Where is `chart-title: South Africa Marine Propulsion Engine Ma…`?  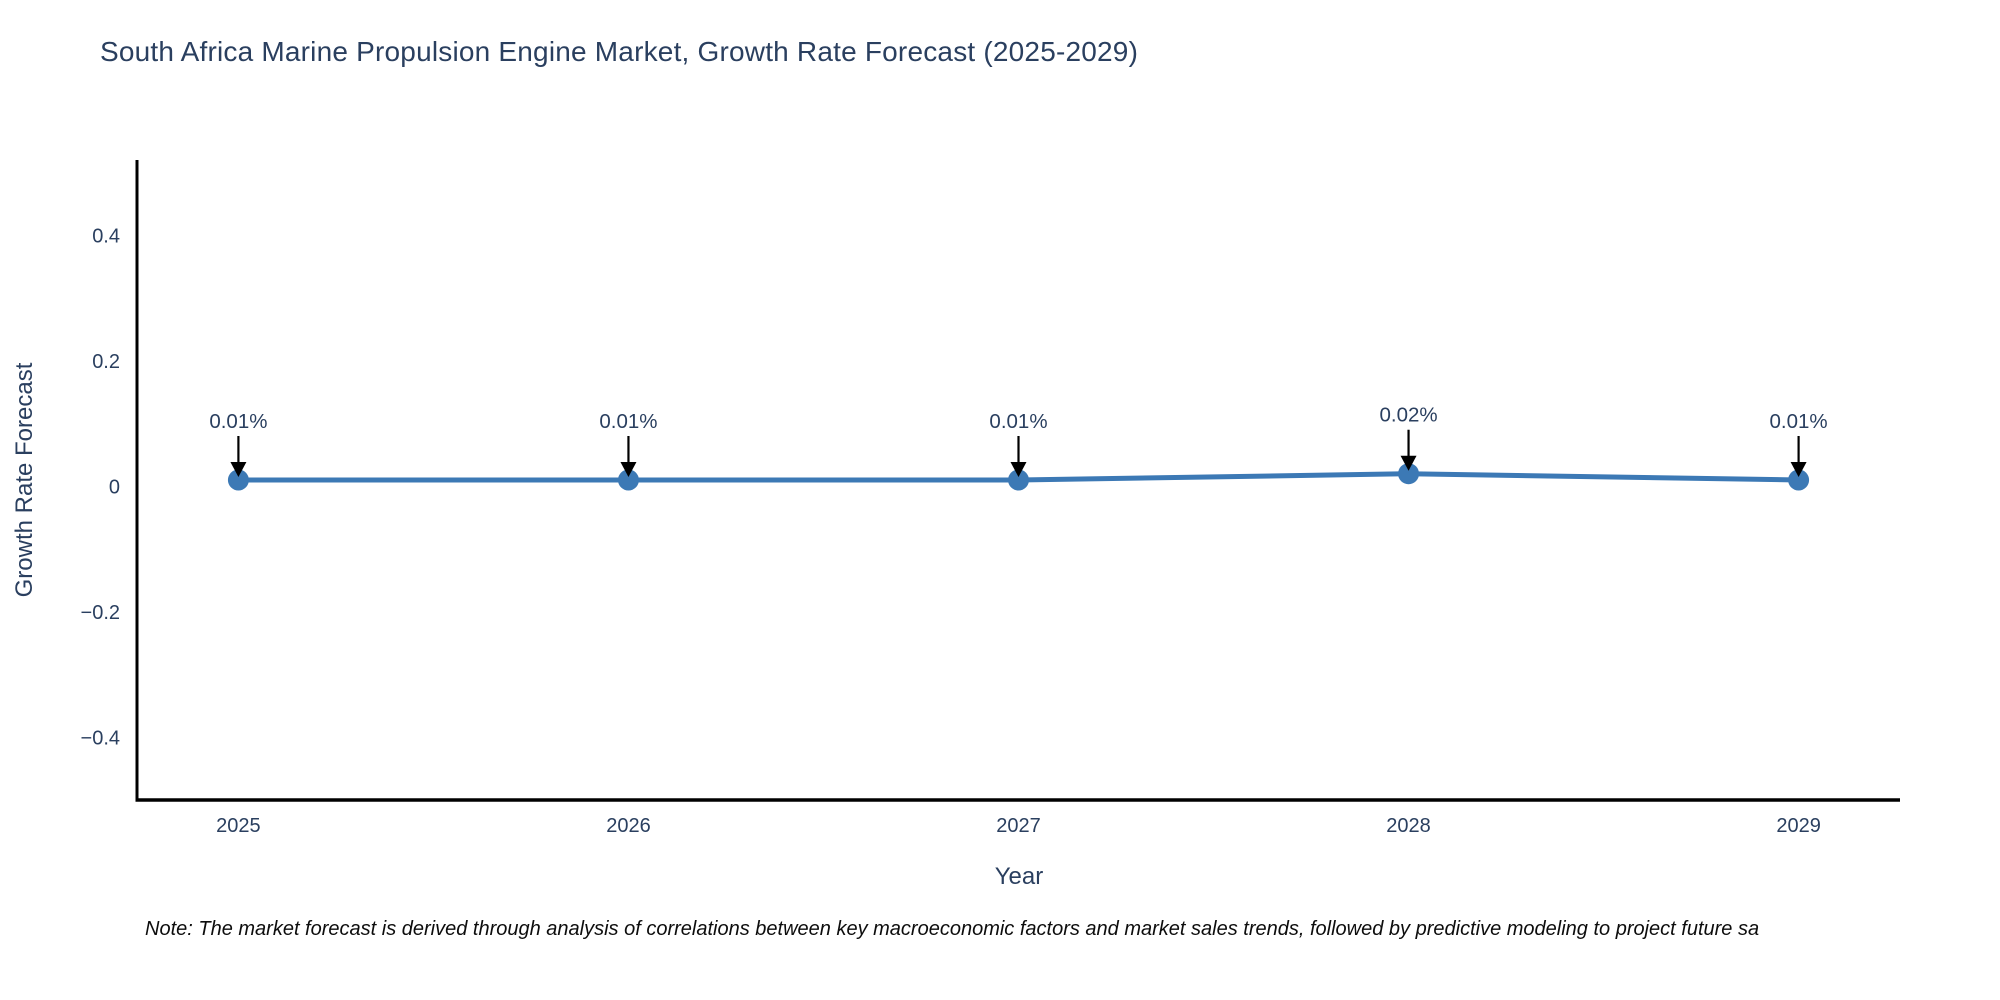 chart-title: South Africa Marine Propulsion Engine Ma… is located at coordinates (619, 51).